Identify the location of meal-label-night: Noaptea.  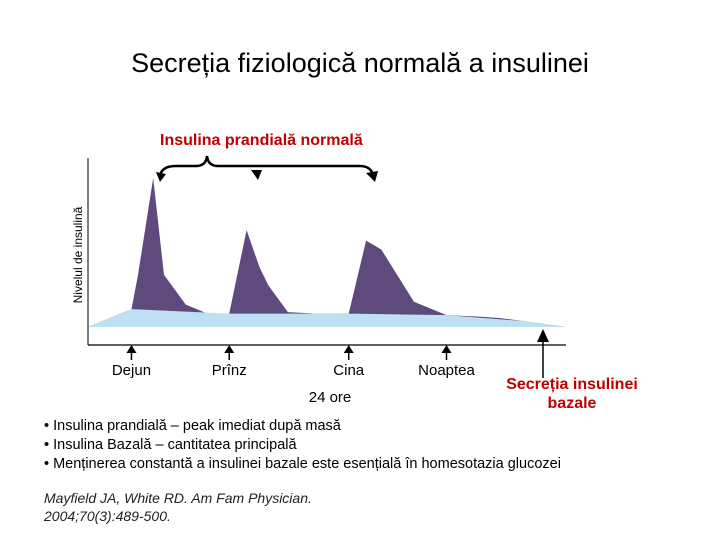
(446, 370).